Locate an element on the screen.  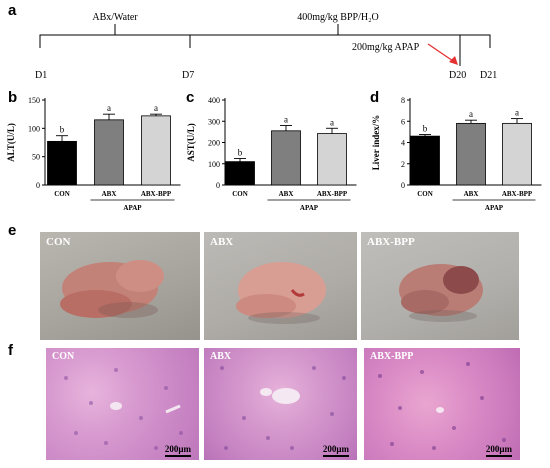
panel-letter-c: c is located at coordinates (190, 97).